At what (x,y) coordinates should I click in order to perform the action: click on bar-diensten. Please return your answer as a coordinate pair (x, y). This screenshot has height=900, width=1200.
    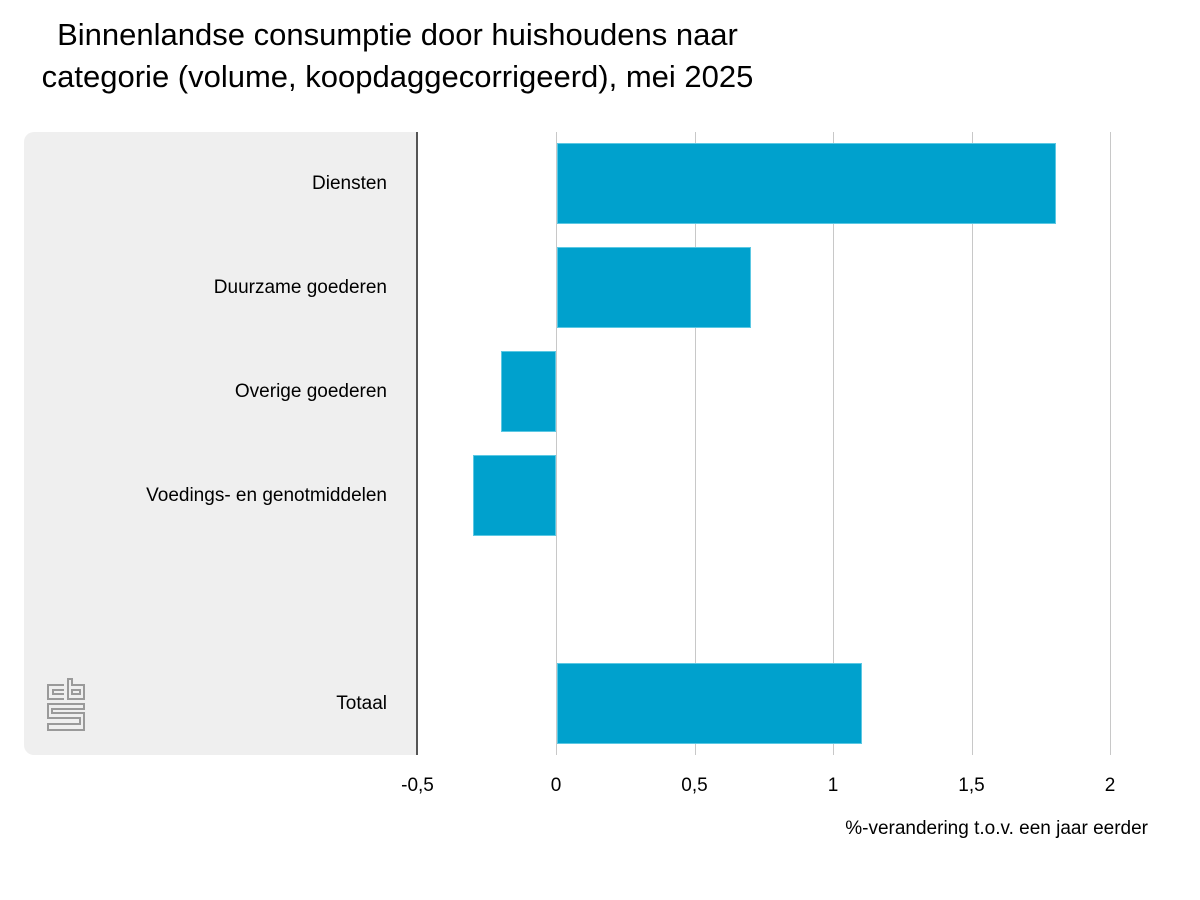
    Looking at the image, I should click on (806, 183).